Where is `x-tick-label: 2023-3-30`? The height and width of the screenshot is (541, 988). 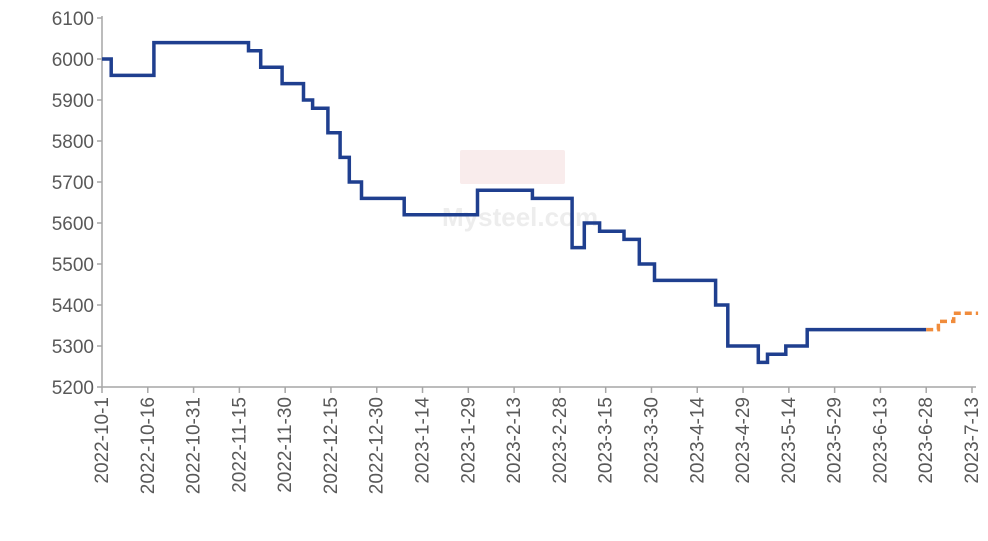
x-tick-label: 2023-3-30 is located at coordinates (651, 440).